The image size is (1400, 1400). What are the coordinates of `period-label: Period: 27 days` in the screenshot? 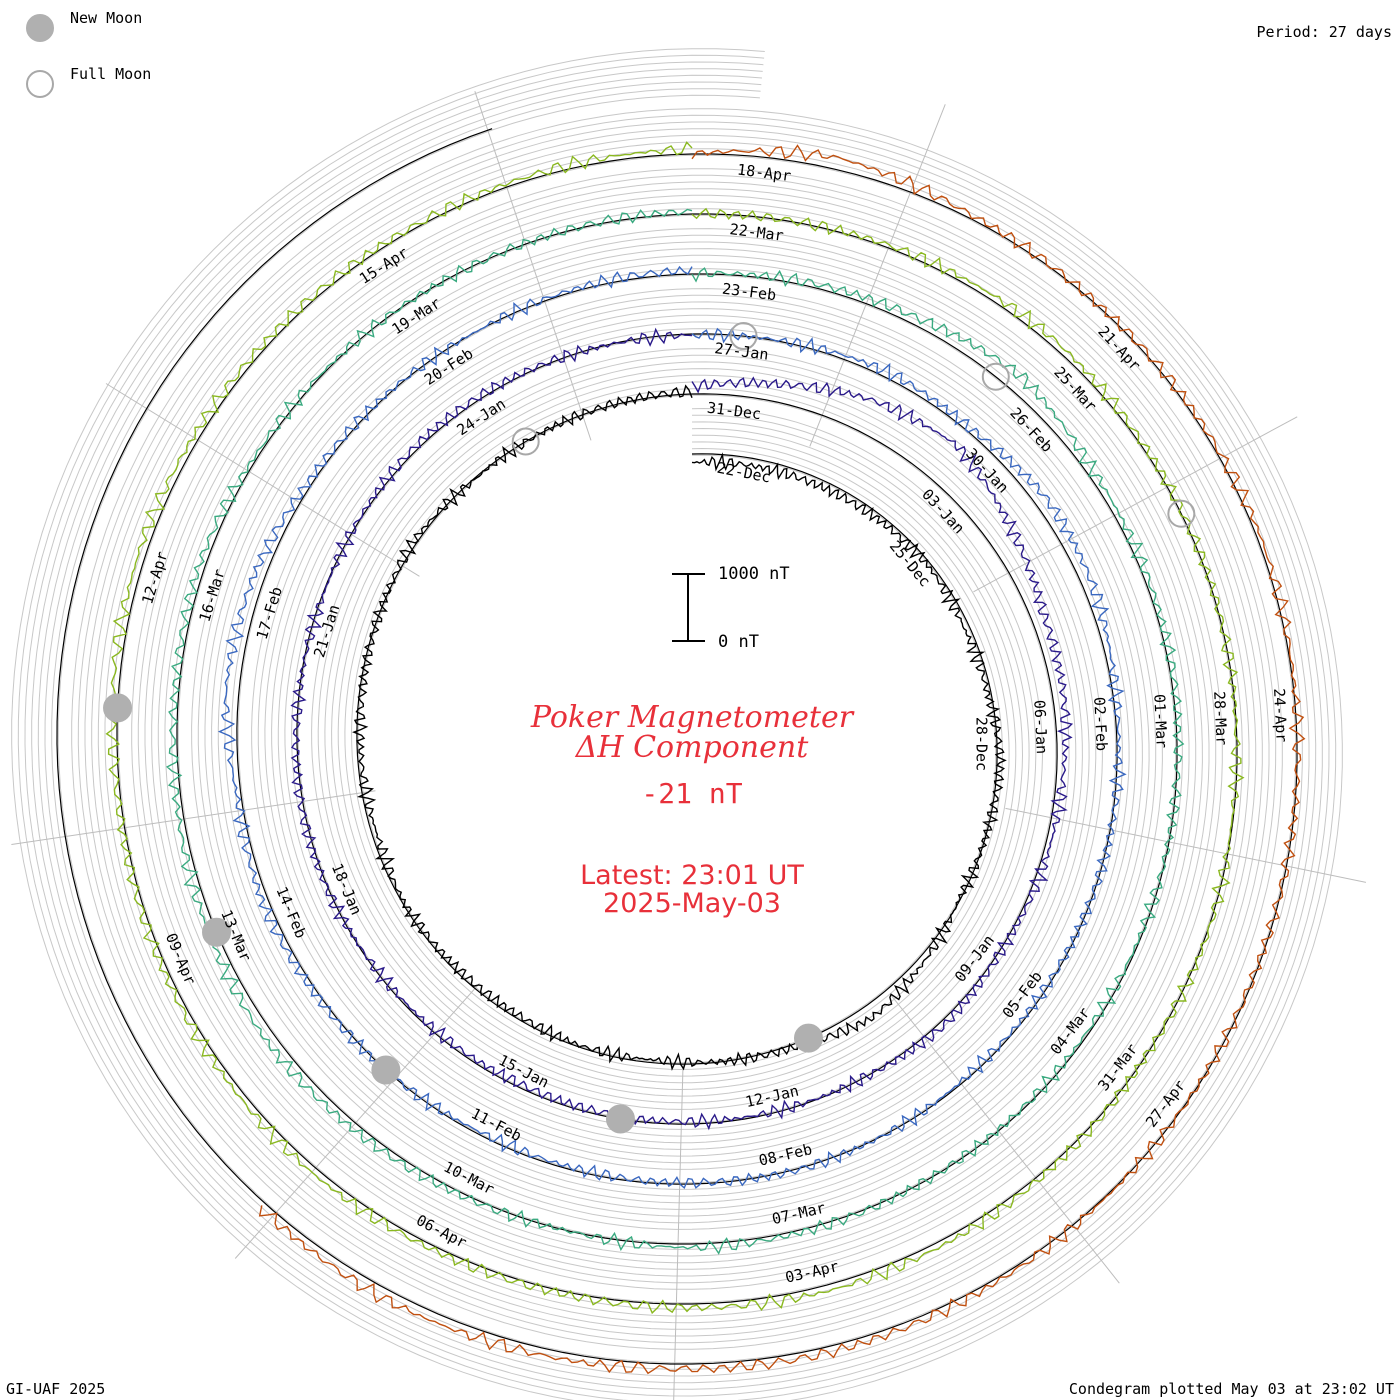 It's located at (1324, 32).